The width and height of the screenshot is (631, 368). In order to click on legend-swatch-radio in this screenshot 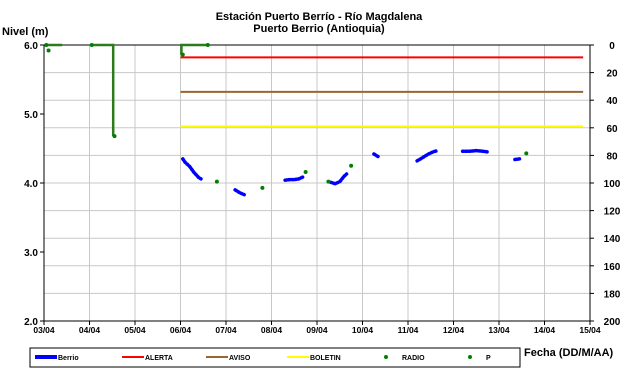, I will do `click(386, 357)`.